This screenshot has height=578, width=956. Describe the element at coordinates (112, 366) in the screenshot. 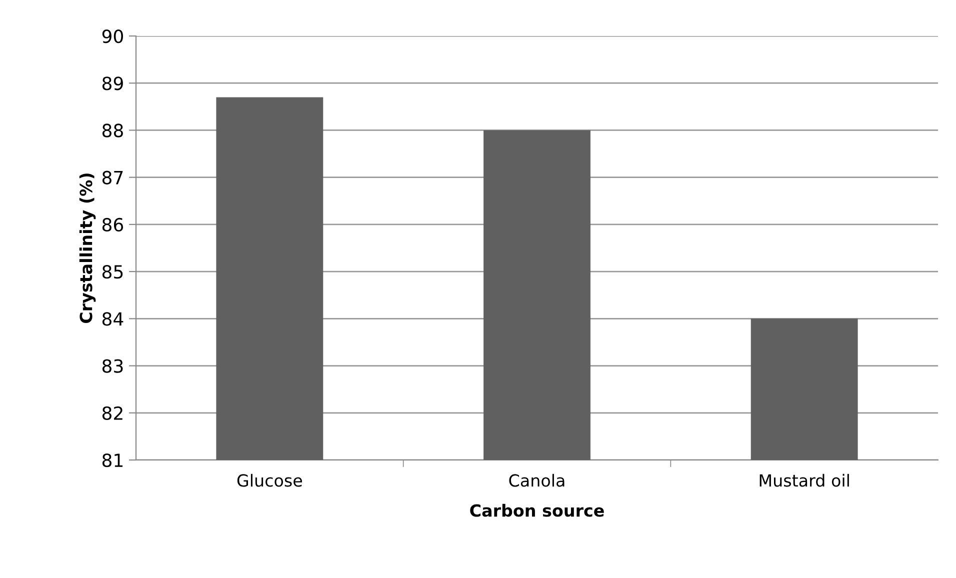

I see `y-tick-label: 83` at that location.